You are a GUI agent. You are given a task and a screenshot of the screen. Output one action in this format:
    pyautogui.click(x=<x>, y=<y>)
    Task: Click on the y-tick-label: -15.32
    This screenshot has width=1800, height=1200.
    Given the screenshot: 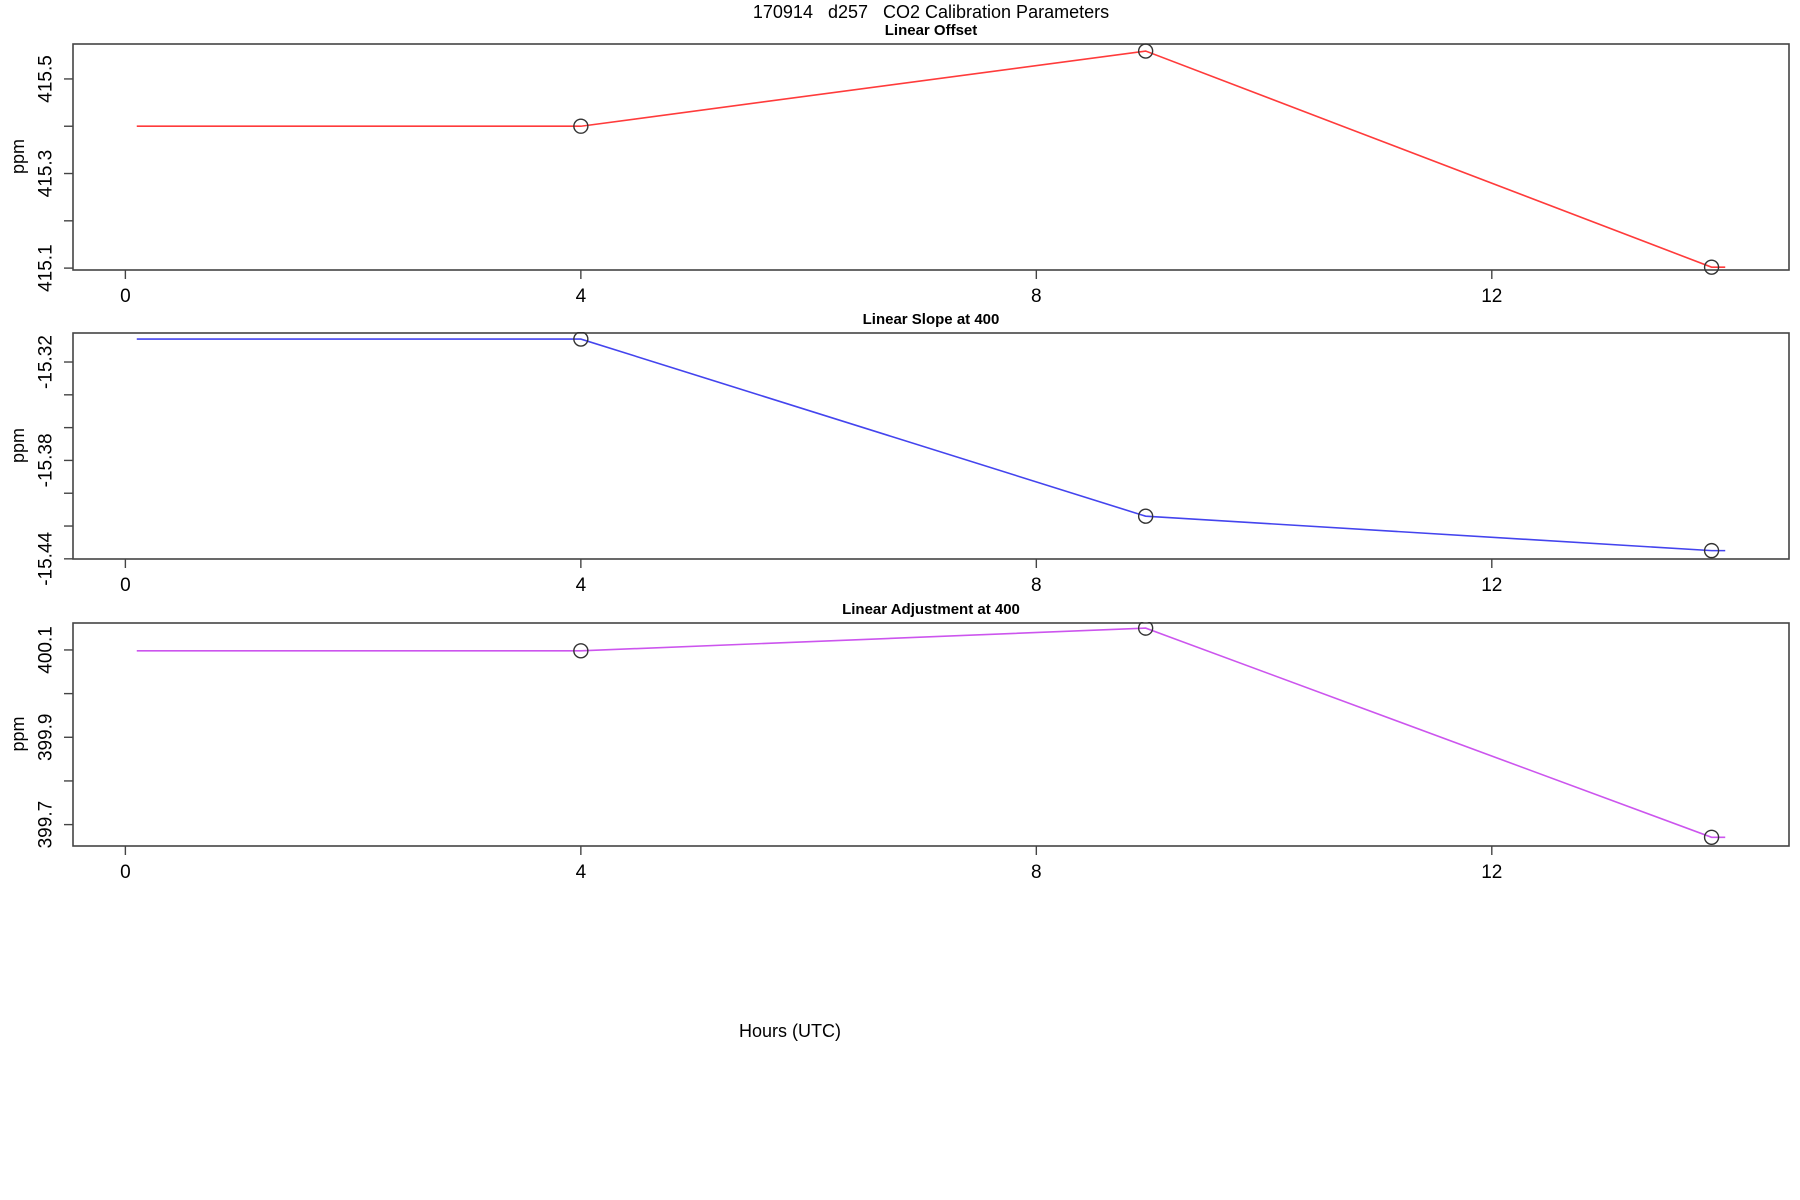 What is the action you would take?
    pyautogui.click(x=46, y=362)
    